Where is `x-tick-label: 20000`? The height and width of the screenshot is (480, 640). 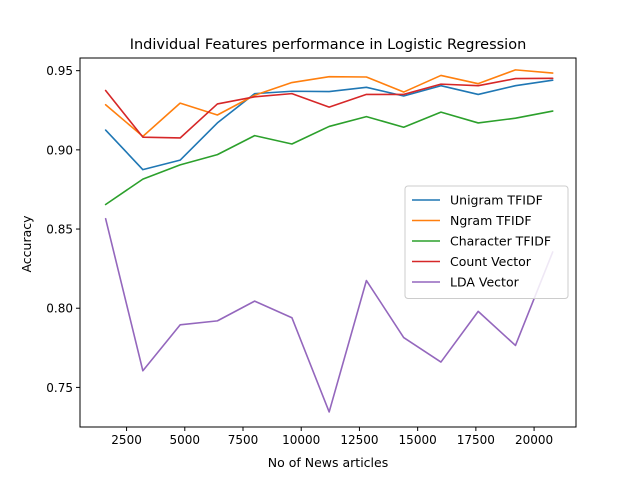
x-tick-label: 20000 is located at coordinates (534, 440).